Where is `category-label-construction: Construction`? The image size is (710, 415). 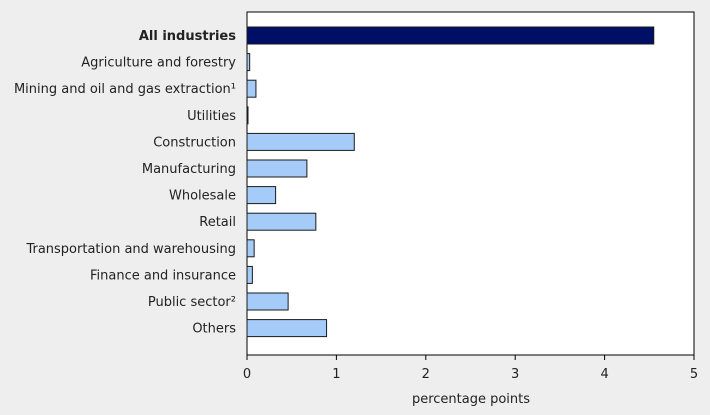 category-label-construction: Construction is located at coordinates (194, 142).